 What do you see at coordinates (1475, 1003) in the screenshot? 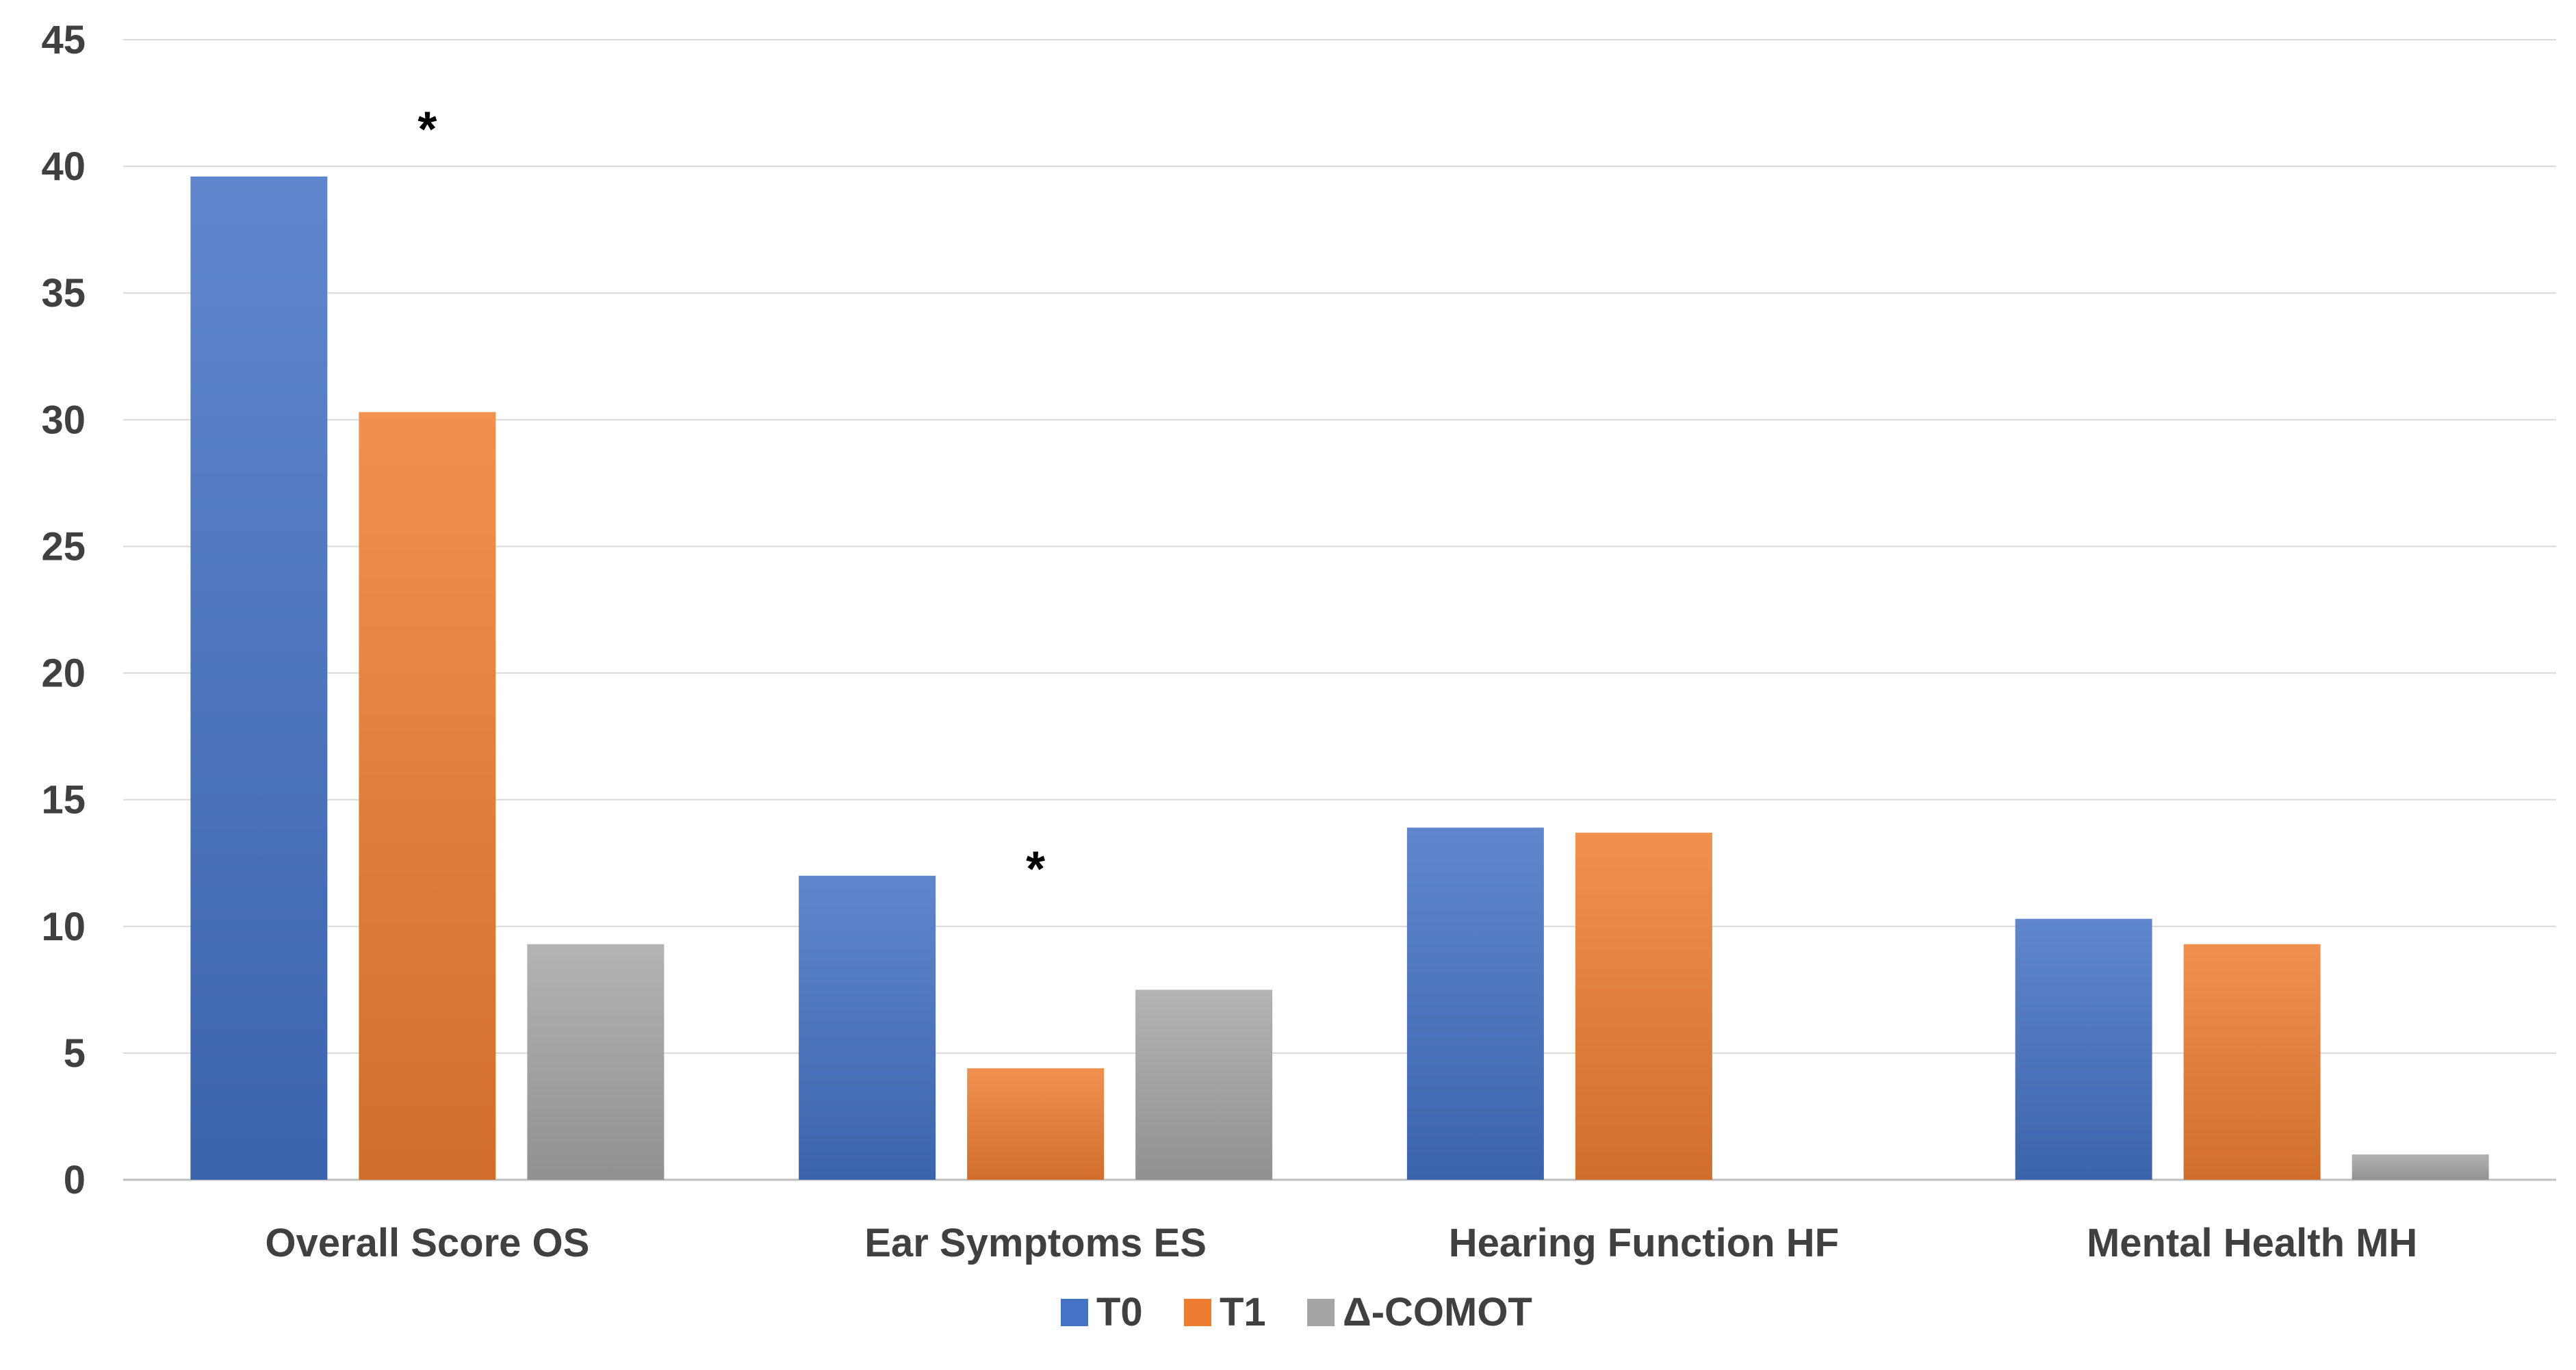
I see `bar-t0-hearing-function-hf` at bounding box center [1475, 1003].